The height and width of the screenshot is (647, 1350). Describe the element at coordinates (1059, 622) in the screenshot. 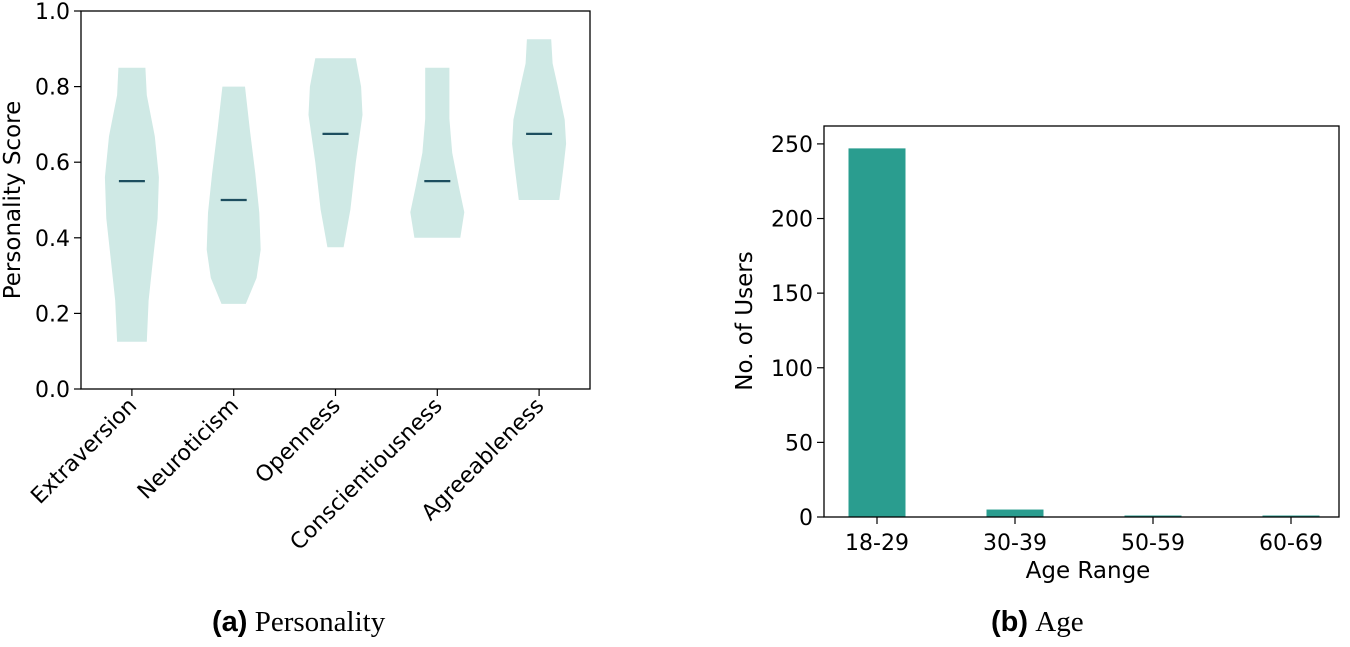

I see `caption-age-text: Age` at that location.